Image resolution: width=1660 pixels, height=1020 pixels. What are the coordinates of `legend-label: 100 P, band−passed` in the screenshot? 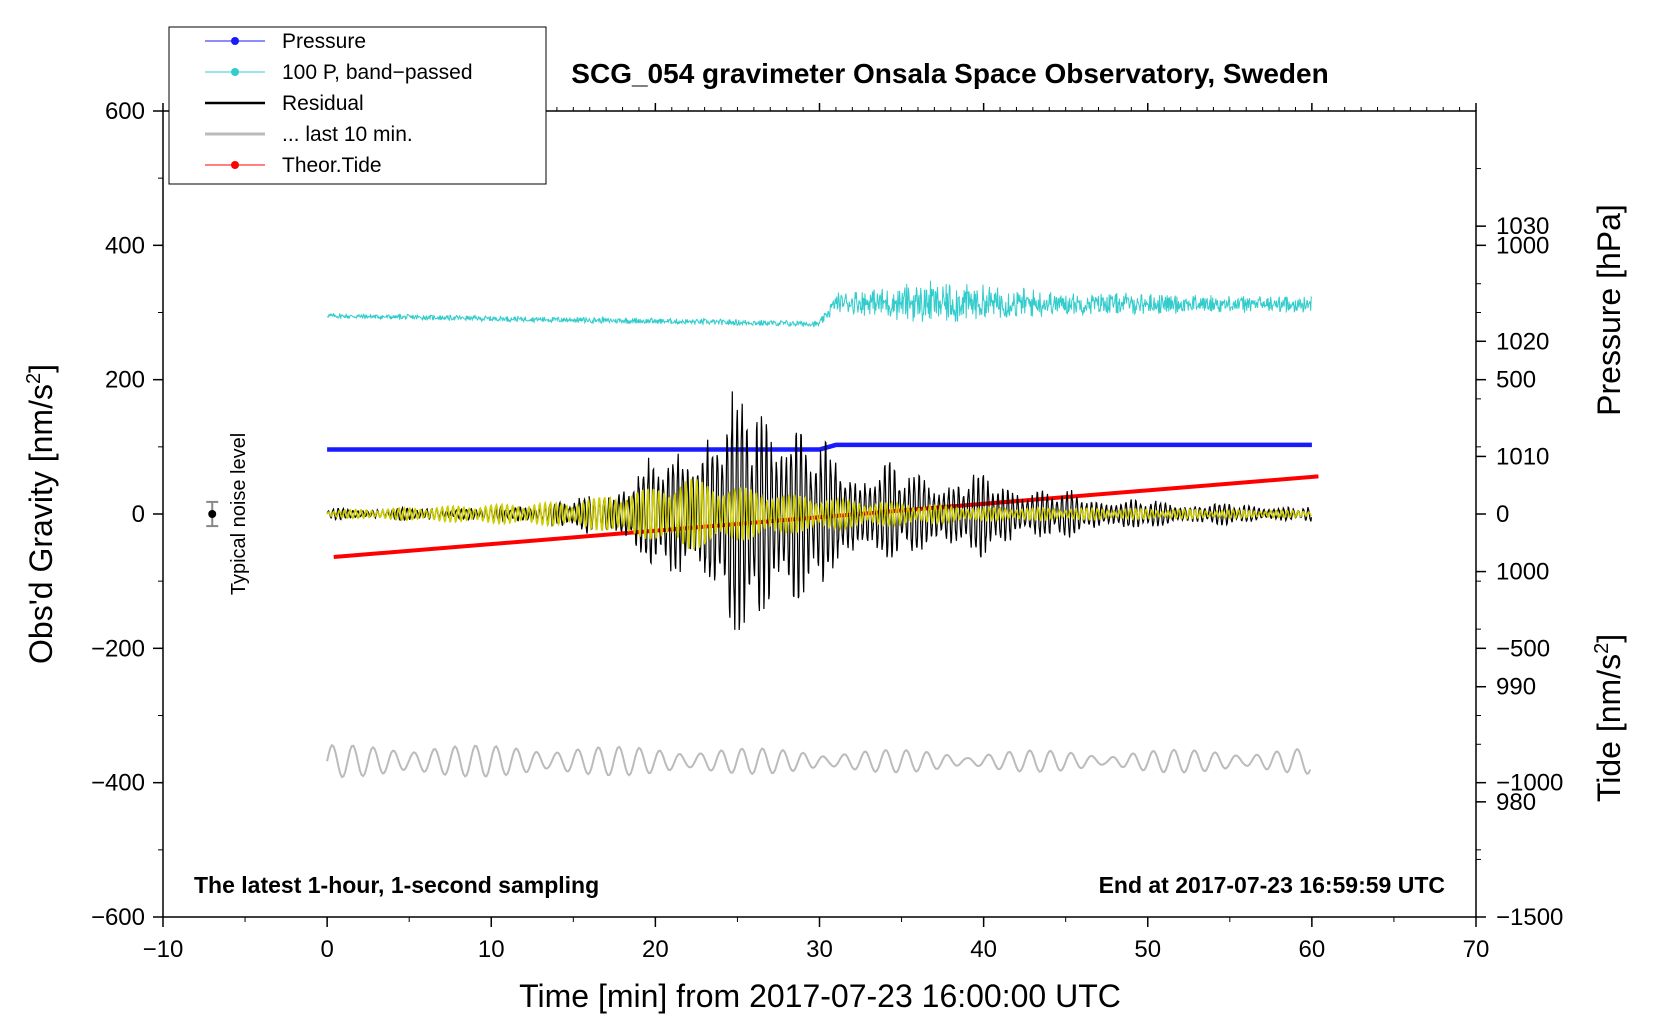 It's located at (377, 72).